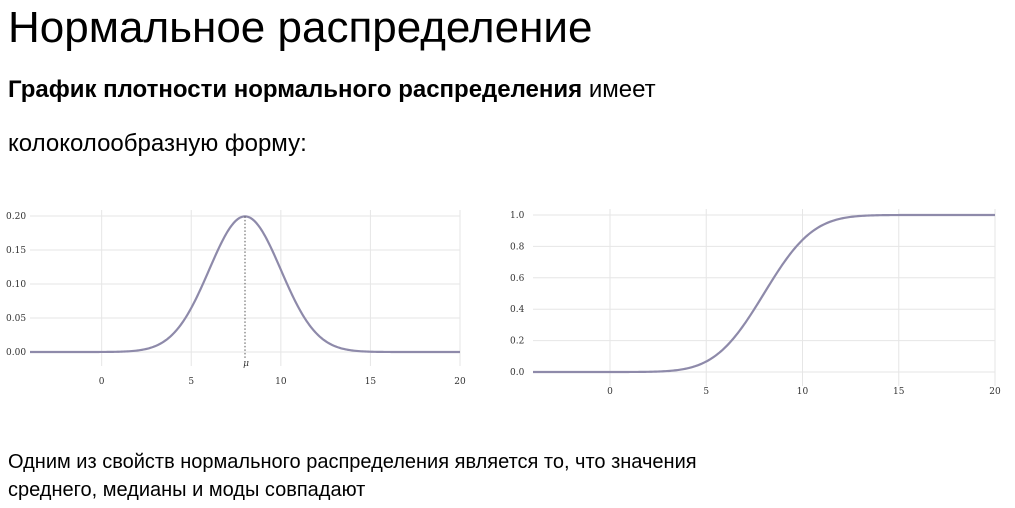 Image resolution: width=1015 pixels, height=508 pixels. Describe the element at coordinates (517, 342) in the screenshot. I see `y-tick-label: 0.2` at that location.